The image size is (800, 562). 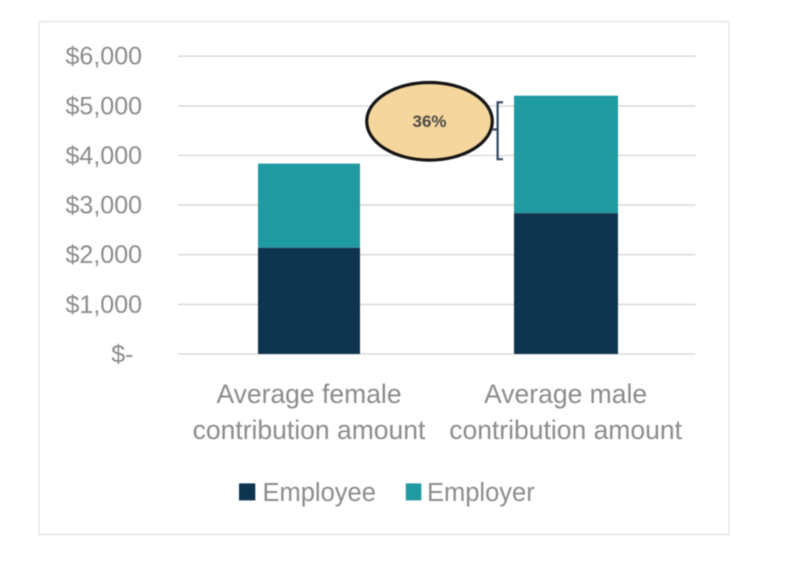 What do you see at coordinates (104, 305) in the screenshot?
I see `svg-text: $1,000` at bounding box center [104, 305].